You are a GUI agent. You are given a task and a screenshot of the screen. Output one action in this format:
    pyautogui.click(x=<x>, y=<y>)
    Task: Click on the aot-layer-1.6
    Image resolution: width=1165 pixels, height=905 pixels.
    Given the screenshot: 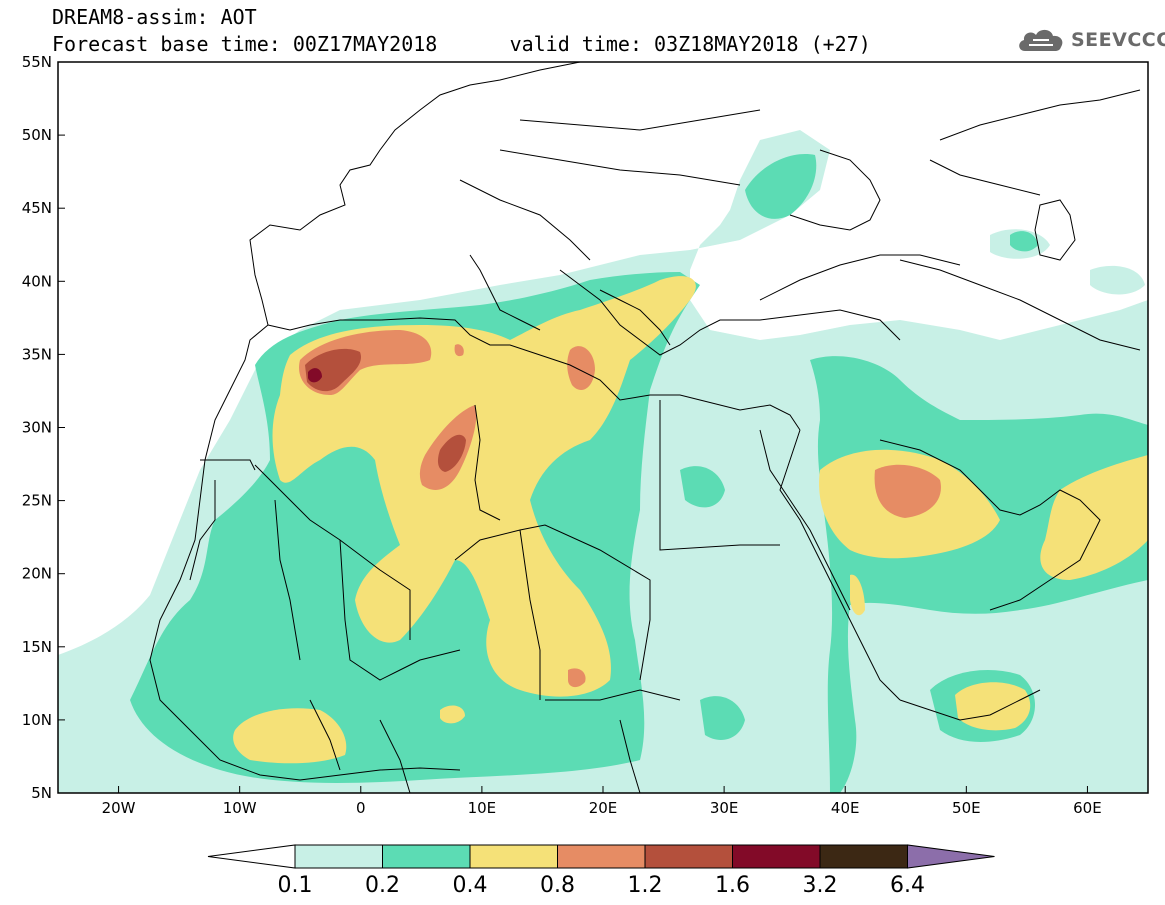 What is the action you would take?
    pyautogui.click(x=315, y=375)
    